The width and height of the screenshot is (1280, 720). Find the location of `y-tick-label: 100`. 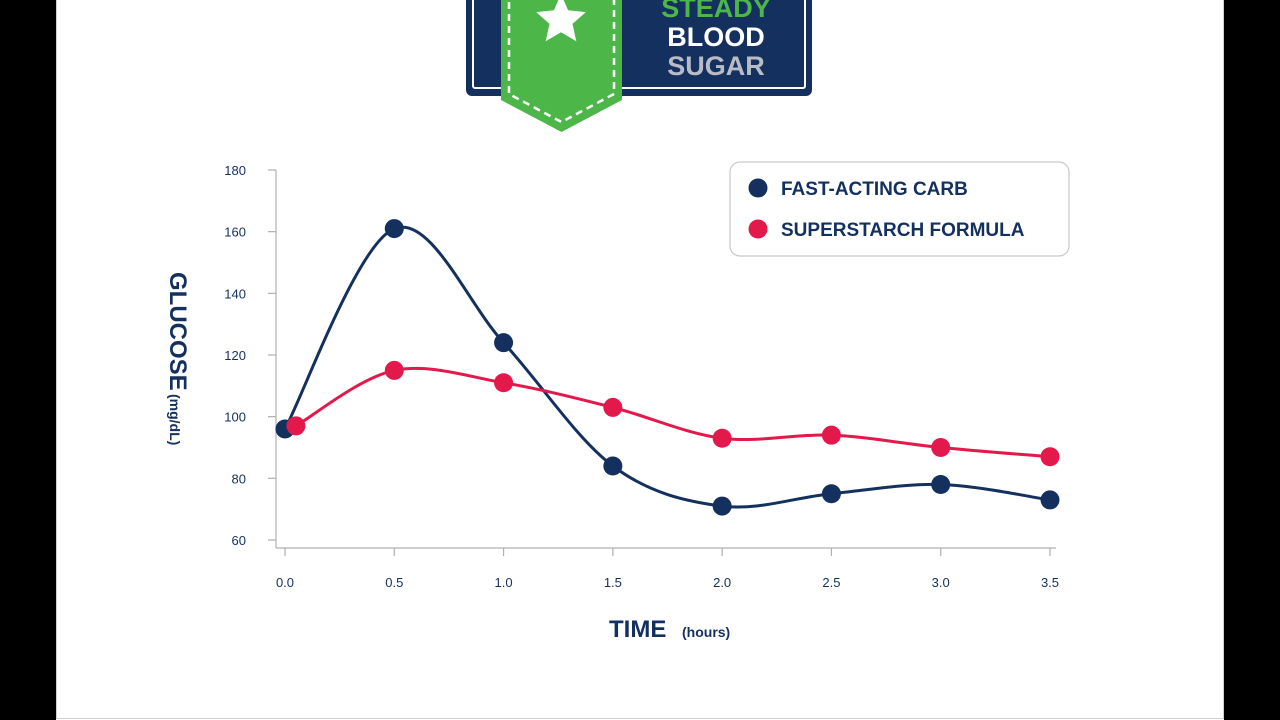

y-tick-label: 100 is located at coordinates (235, 417).